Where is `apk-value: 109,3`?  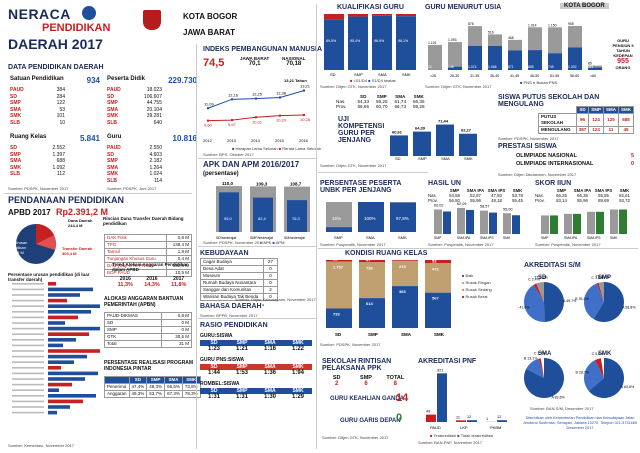
apk-value: 109,3 is located at coordinates (262, 183).